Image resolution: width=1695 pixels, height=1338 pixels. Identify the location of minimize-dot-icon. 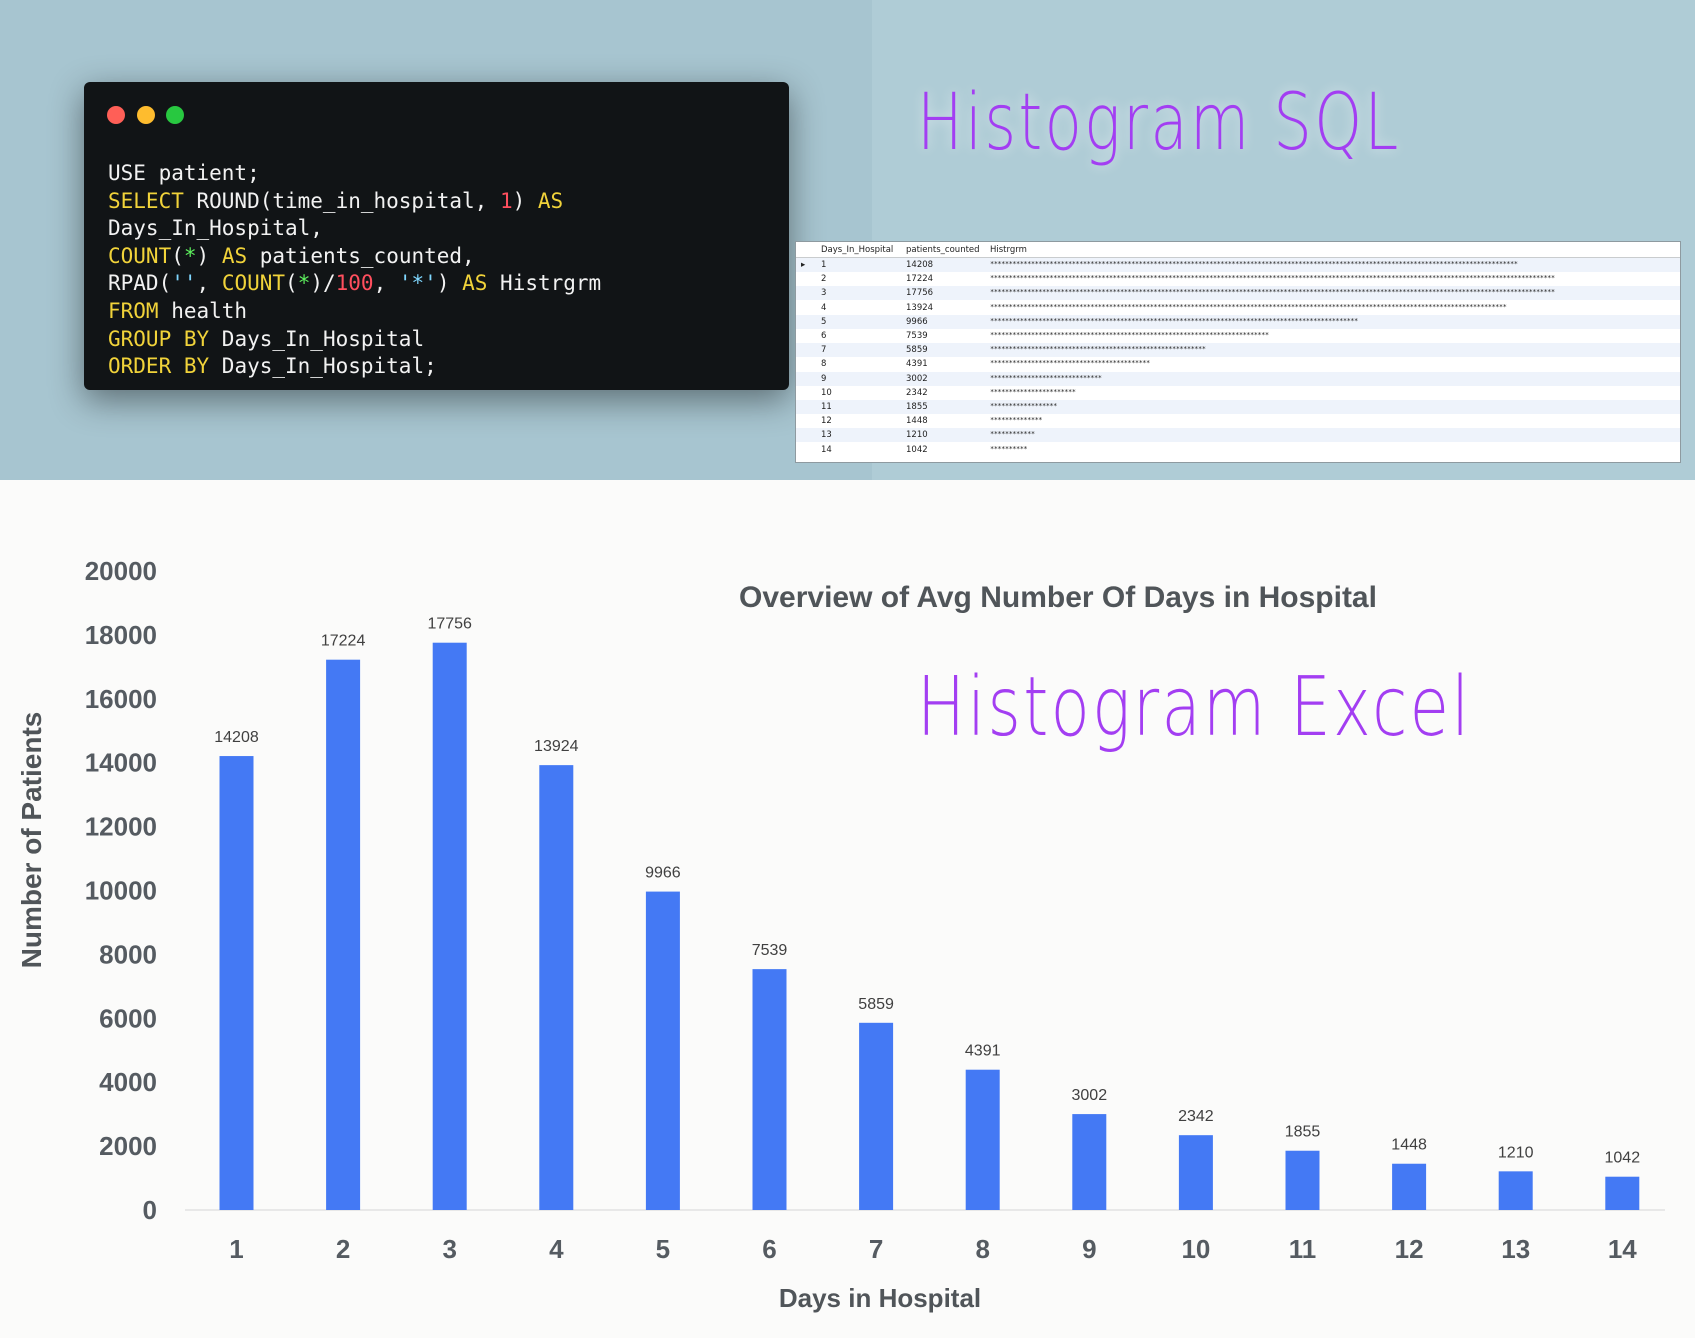
(146, 115).